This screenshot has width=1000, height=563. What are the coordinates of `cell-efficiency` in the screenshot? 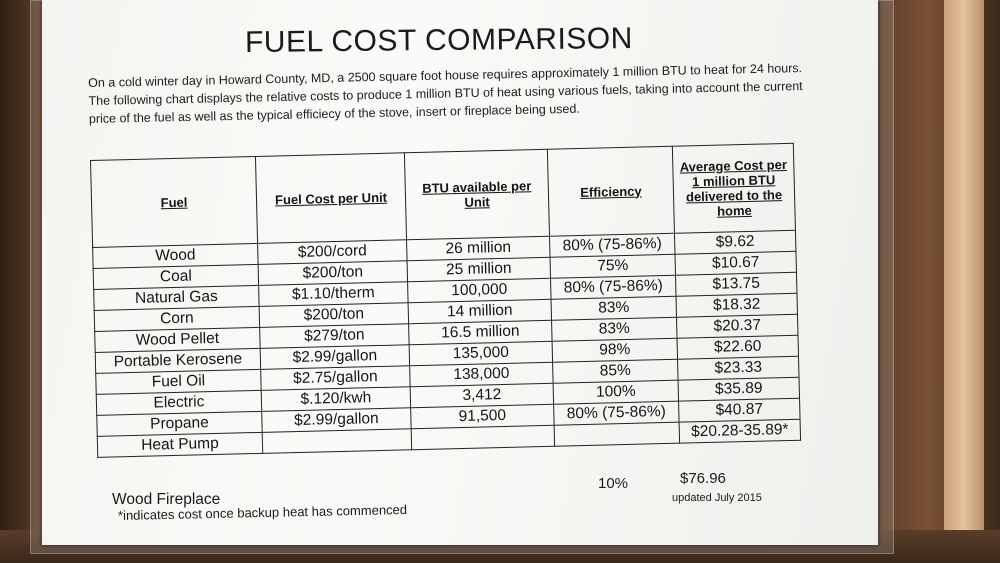 It's located at (617, 434).